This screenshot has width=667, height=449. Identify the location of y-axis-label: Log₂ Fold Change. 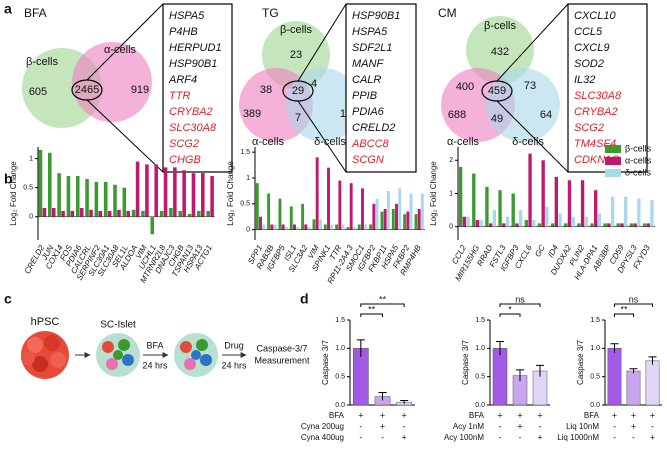
(433, 193).